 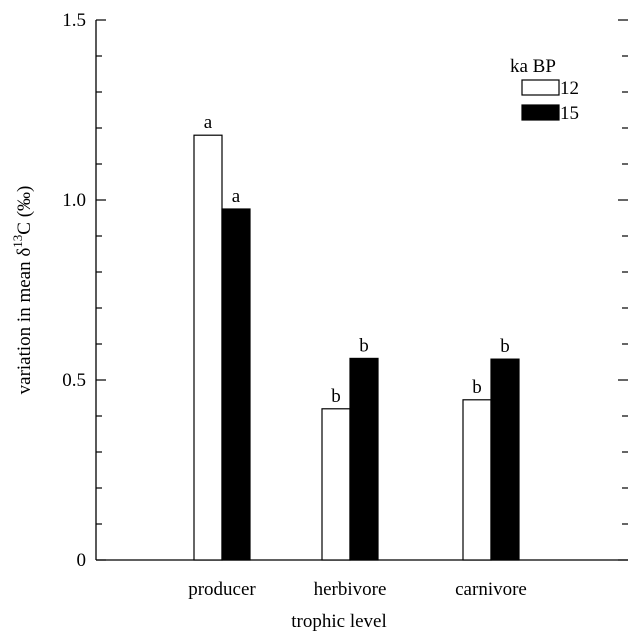 What do you see at coordinates (222, 589) in the screenshot?
I see `x-tick-label: producer` at bounding box center [222, 589].